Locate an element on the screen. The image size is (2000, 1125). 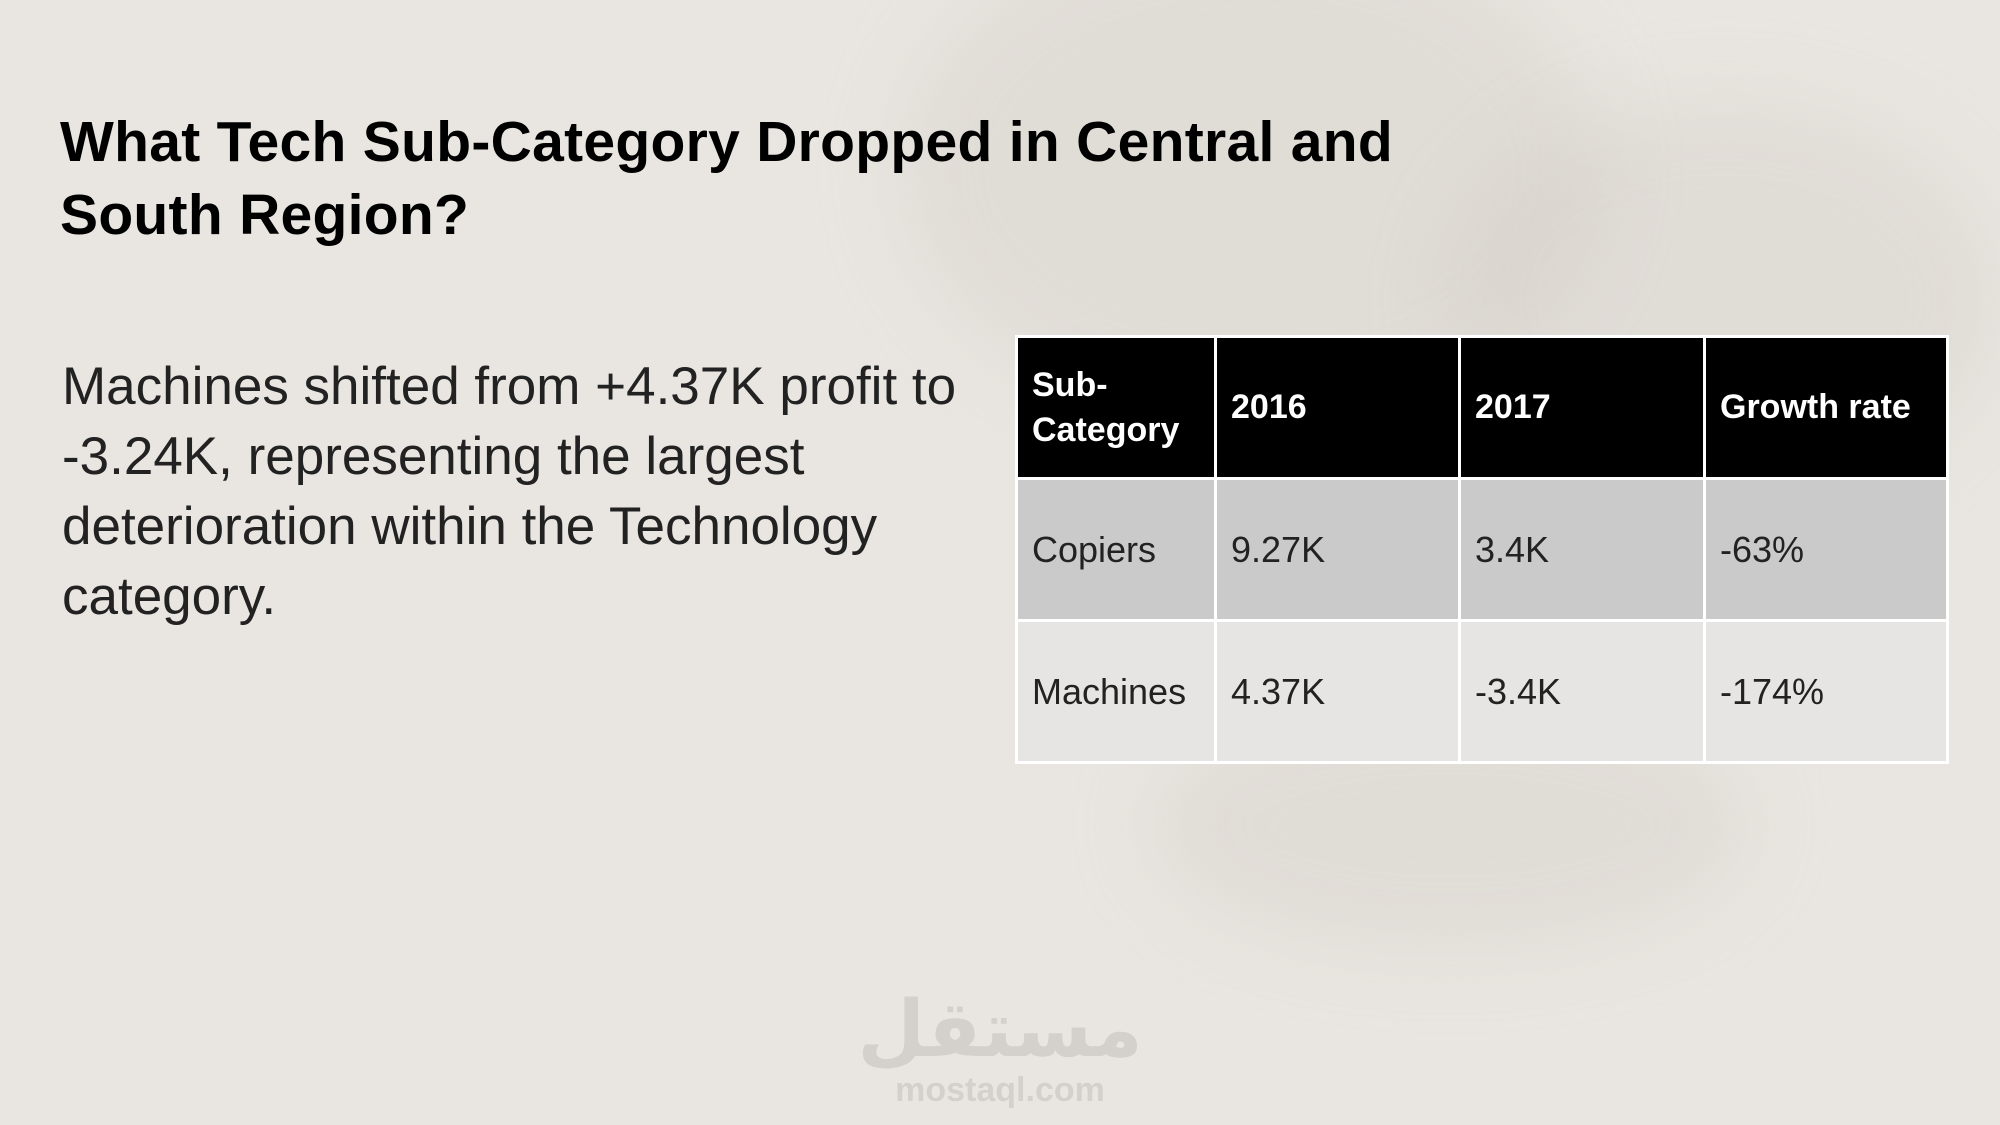
table-row: Machines 4.37K -3.4K -174% is located at coordinates (1482, 691).